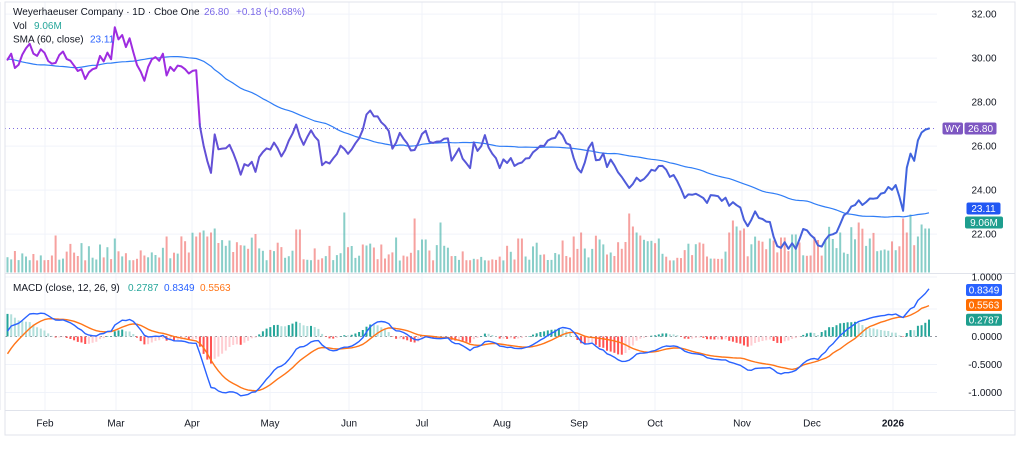  What do you see at coordinates (742, 424) in the screenshot?
I see `svg-text: Nov` at bounding box center [742, 424].